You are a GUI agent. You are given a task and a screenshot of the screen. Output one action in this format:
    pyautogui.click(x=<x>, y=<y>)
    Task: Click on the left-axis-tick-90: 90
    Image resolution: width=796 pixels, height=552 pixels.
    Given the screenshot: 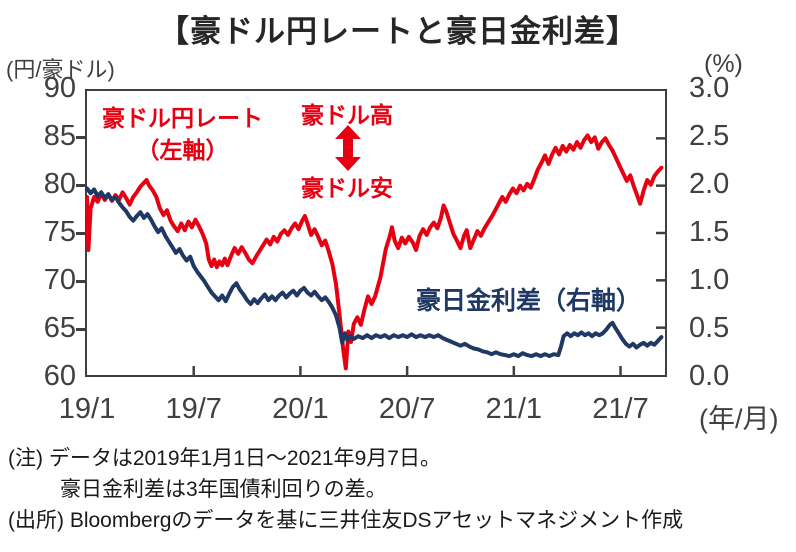 What is the action you would take?
    pyautogui.click(x=59, y=88)
    